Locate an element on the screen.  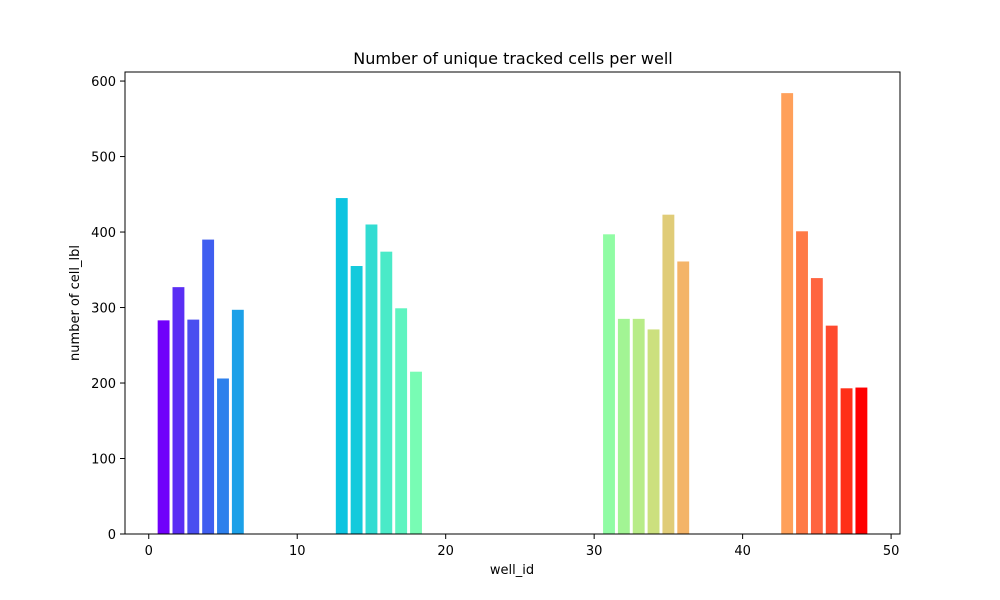
x-tick-label: 10 is located at coordinates (297, 551).